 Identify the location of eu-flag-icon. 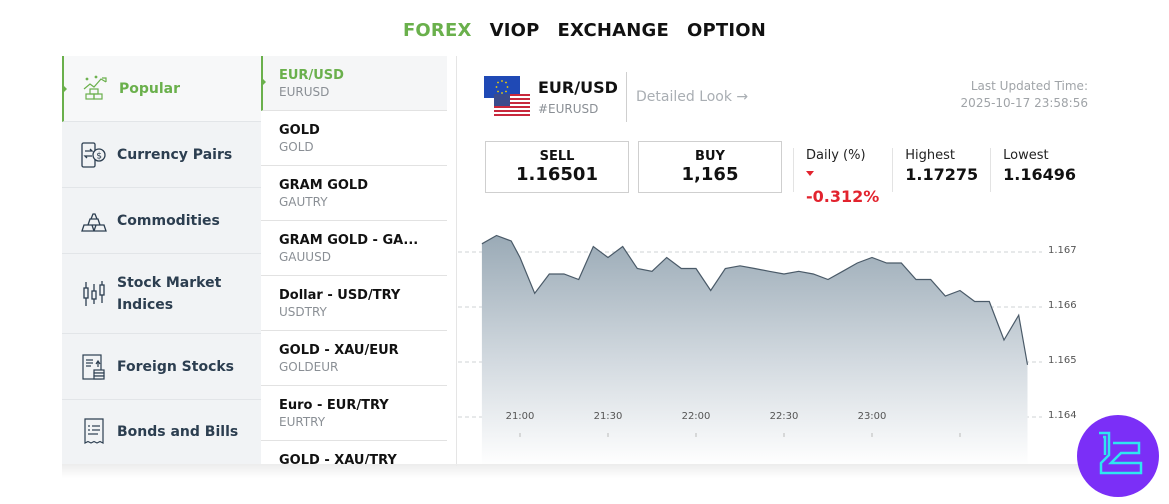
(502, 87).